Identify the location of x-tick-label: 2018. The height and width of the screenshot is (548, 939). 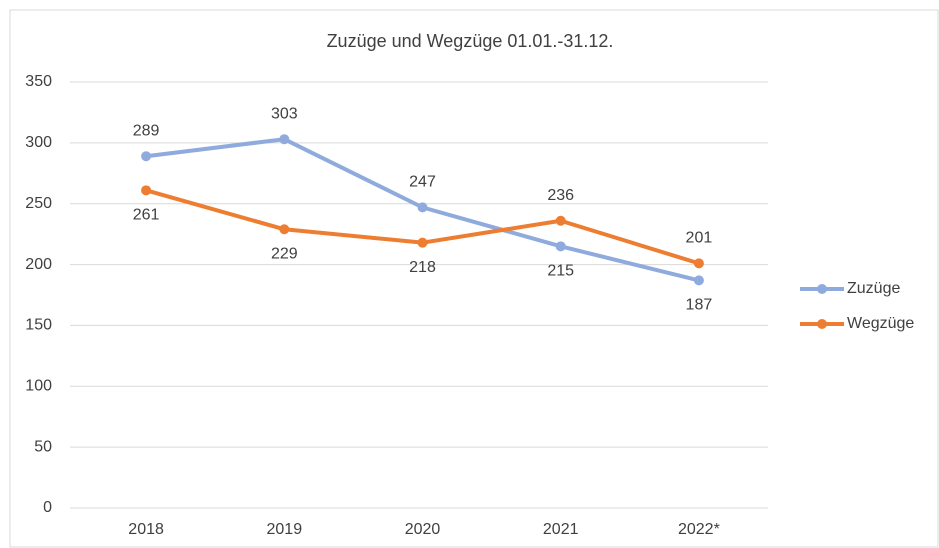
(146, 529).